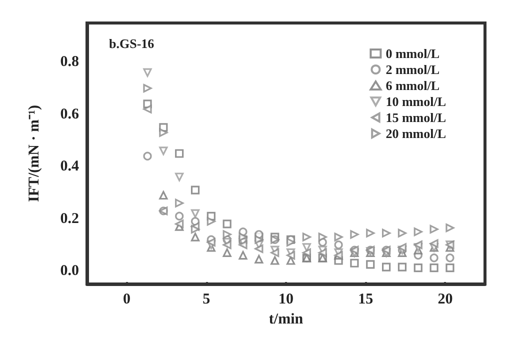 This screenshot has width=529, height=342. Describe the element at coordinates (127, 300) in the screenshot. I see `x-tick-label: 0` at that location.